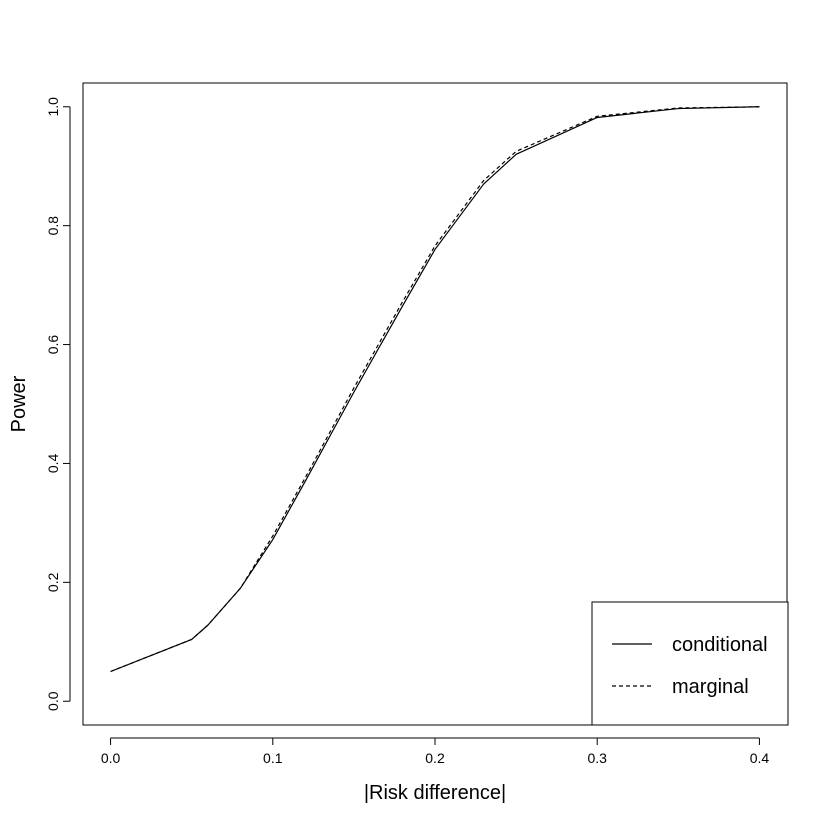 Image resolution: width=830 pixels, height=830 pixels. What do you see at coordinates (53, 701) in the screenshot?
I see `y-tick-label: 0.0` at bounding box center [53, 701].